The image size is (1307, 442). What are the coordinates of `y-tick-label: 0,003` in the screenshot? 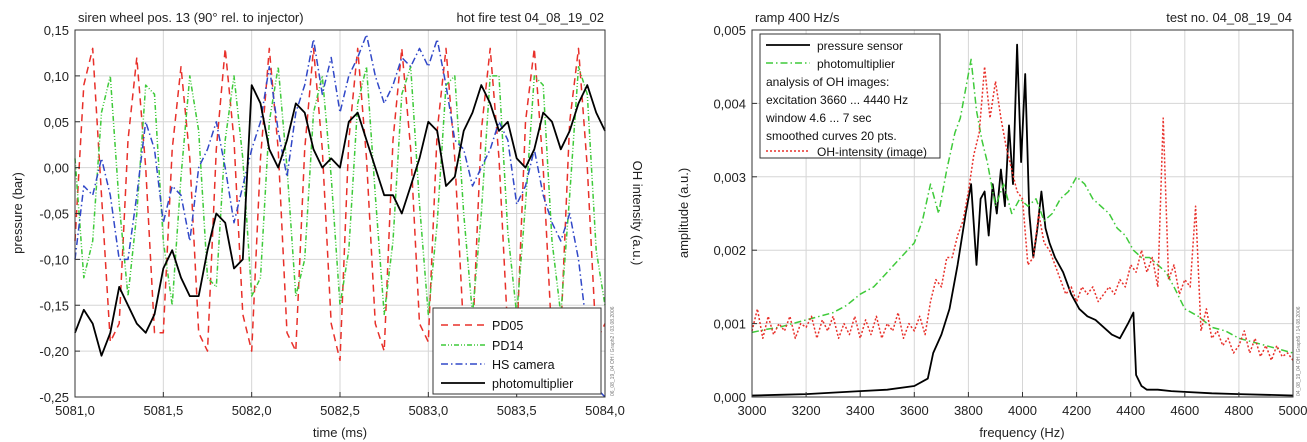 It's located at (729, 177).